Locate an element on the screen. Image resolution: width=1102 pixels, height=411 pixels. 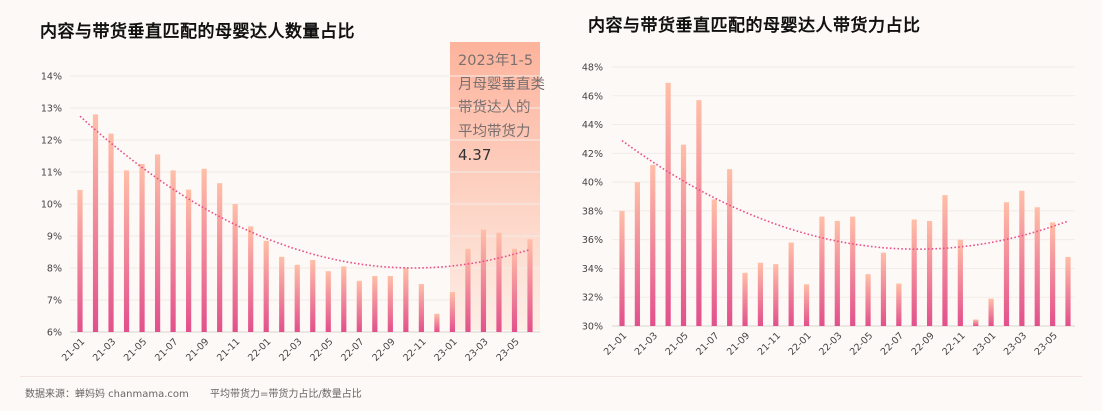
chart-title-sales-share: 内容与带货垂直匹配的母婴达人带货力占比 is located at coordinates (754, 26).